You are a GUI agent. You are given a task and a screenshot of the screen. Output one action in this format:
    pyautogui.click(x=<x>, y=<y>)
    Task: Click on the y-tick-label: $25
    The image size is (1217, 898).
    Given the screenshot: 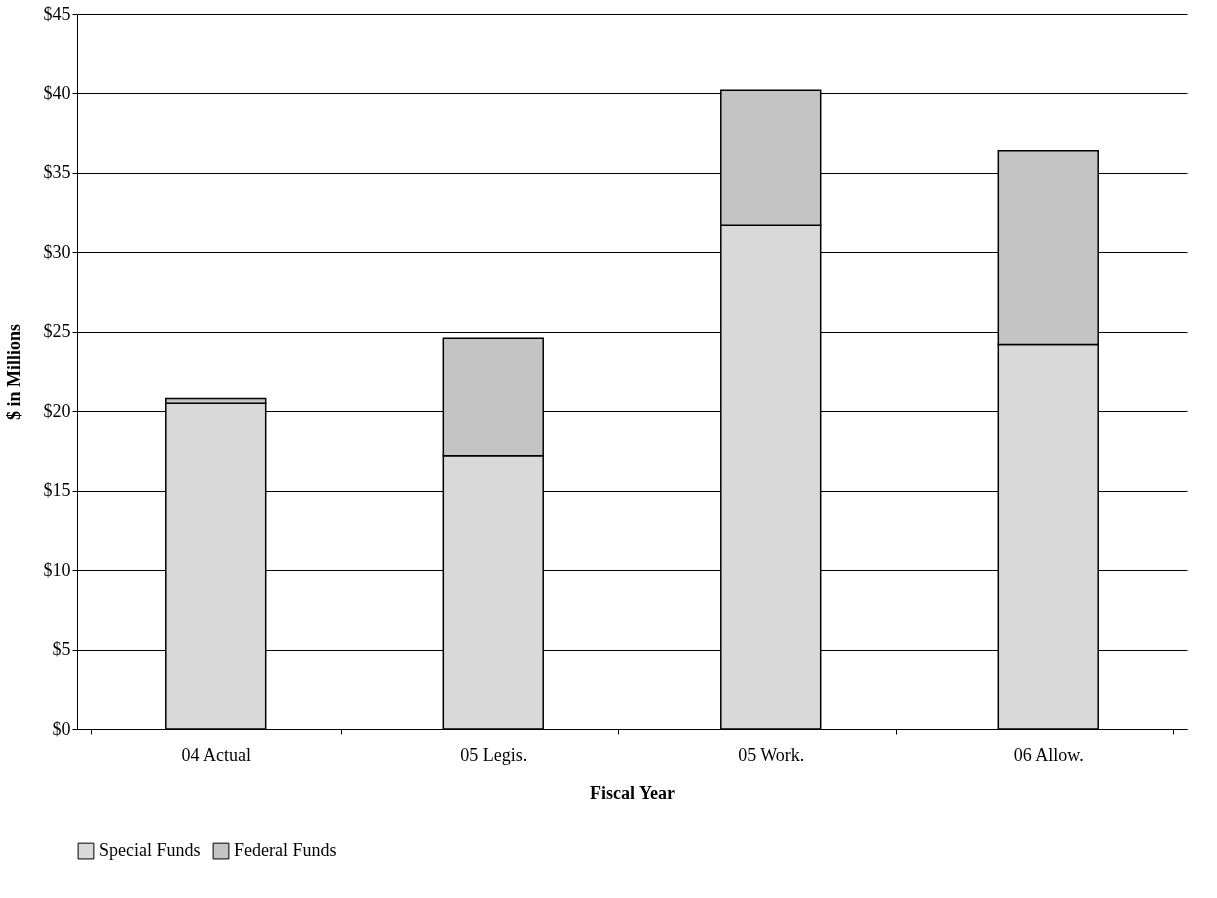 What is the action you would take?
    pyautogui.click(x=57, y=331)
    